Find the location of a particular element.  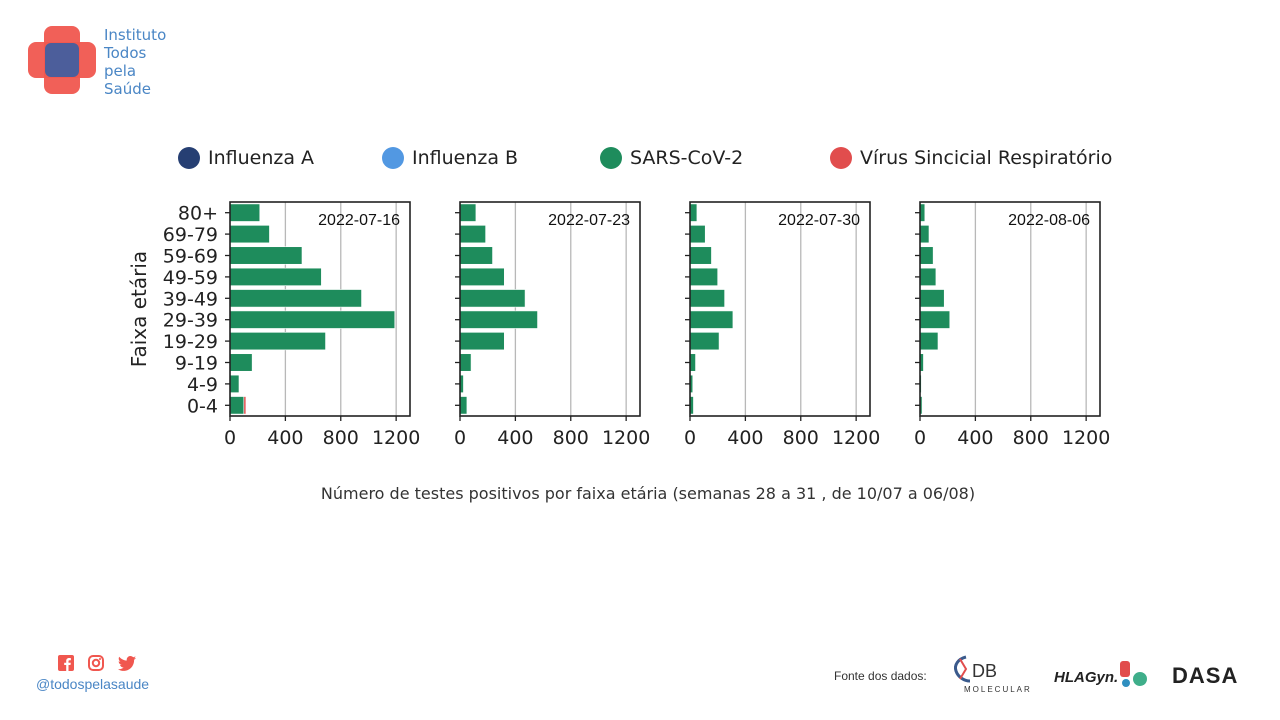

db-molecular-subtitle: MOLECULAR is located at coordinates (998, 689).